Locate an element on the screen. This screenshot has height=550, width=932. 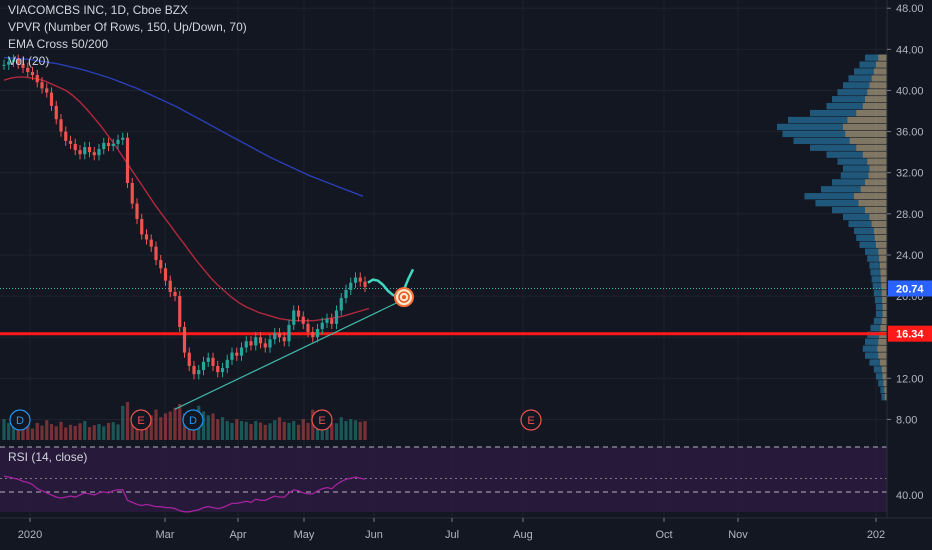
price-tick-label: 40.00 is located at coordinates (910, 91).